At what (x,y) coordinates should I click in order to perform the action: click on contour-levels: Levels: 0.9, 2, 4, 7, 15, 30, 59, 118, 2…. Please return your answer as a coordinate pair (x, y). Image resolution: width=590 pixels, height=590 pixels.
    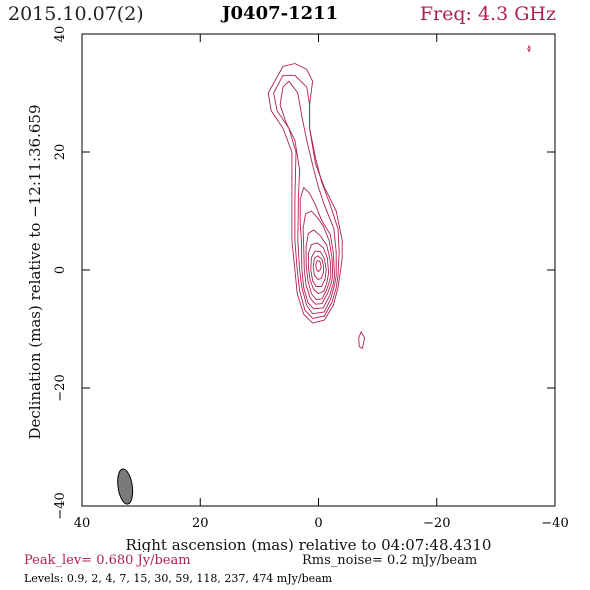
    Looking at the image, I should click on (178, 578).